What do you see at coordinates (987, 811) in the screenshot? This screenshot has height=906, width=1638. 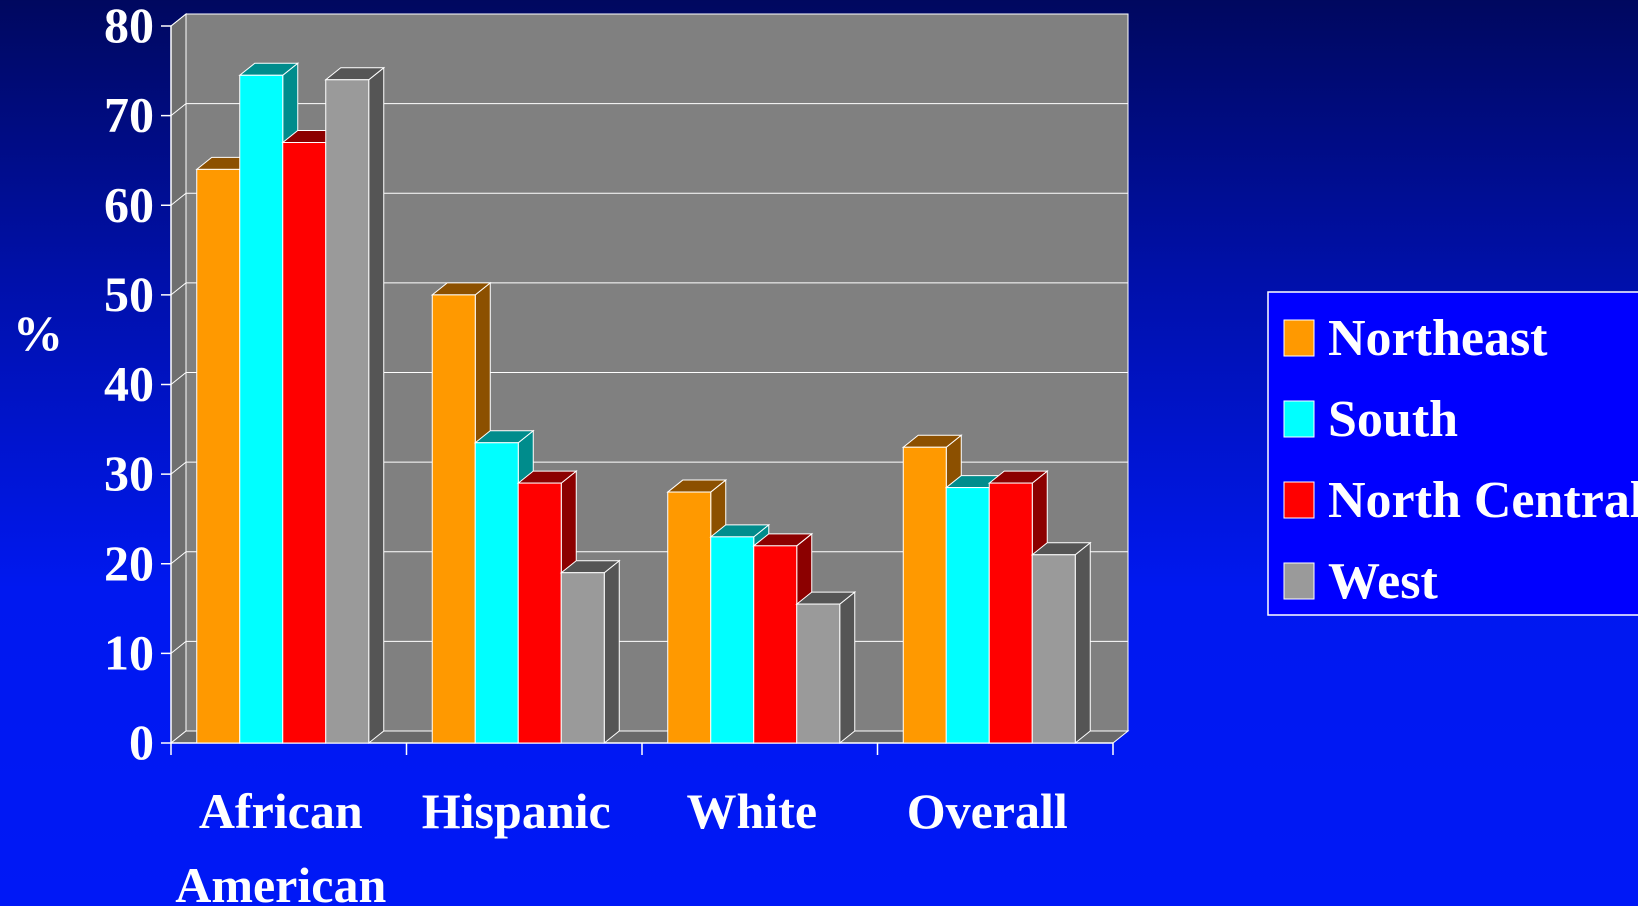 I see `x-tick-label: Overall` at bounding box center [987, 811].